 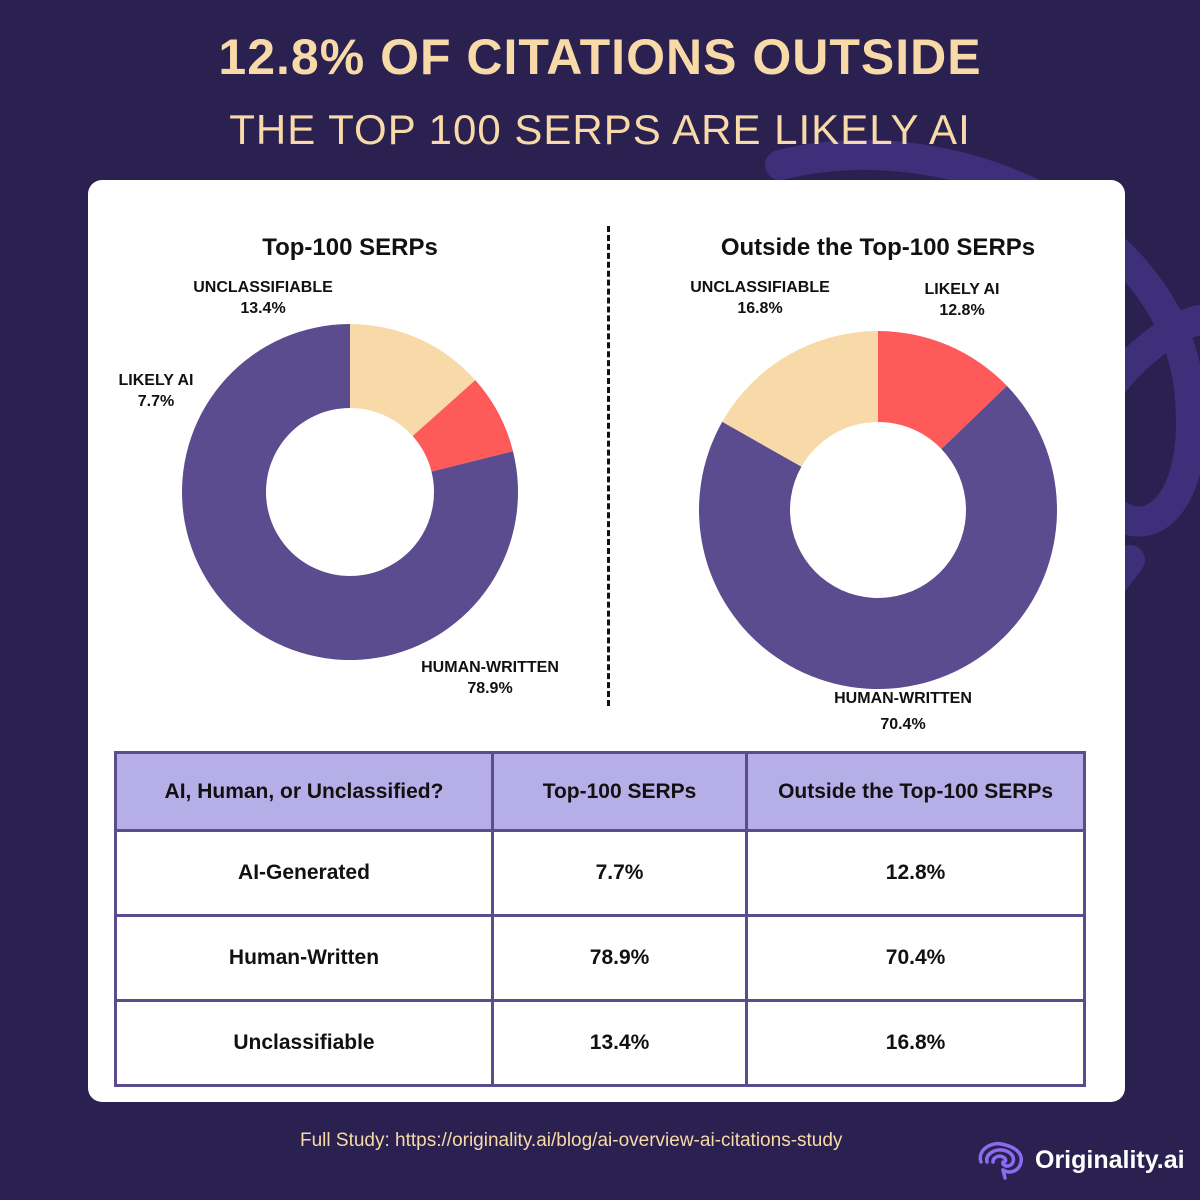 I want to click on label-value: 13.4%, so click(x=263, y=308).